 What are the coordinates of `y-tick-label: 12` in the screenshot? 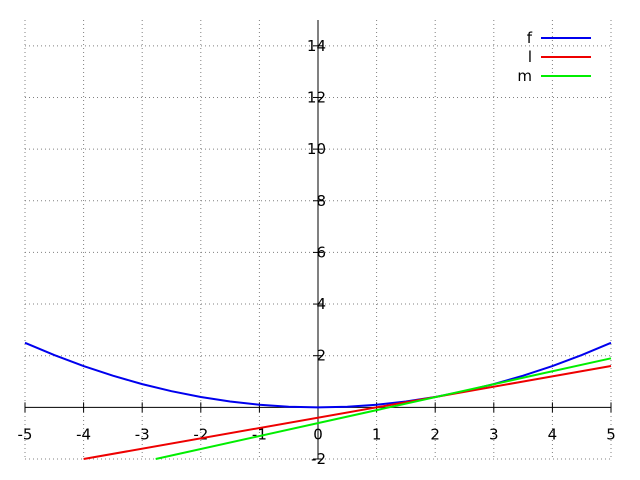 It's located at (316, 97).